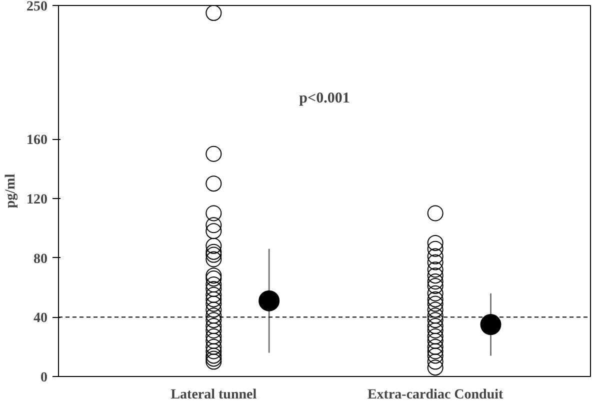  I want to click on y-tick-label: 160, so click(37, 140).